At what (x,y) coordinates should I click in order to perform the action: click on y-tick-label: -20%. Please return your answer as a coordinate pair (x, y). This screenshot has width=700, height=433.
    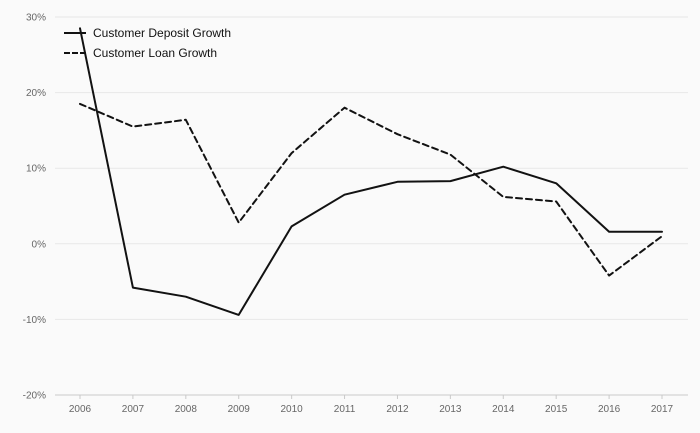
    Looking at the image, I should click on (34, 396).